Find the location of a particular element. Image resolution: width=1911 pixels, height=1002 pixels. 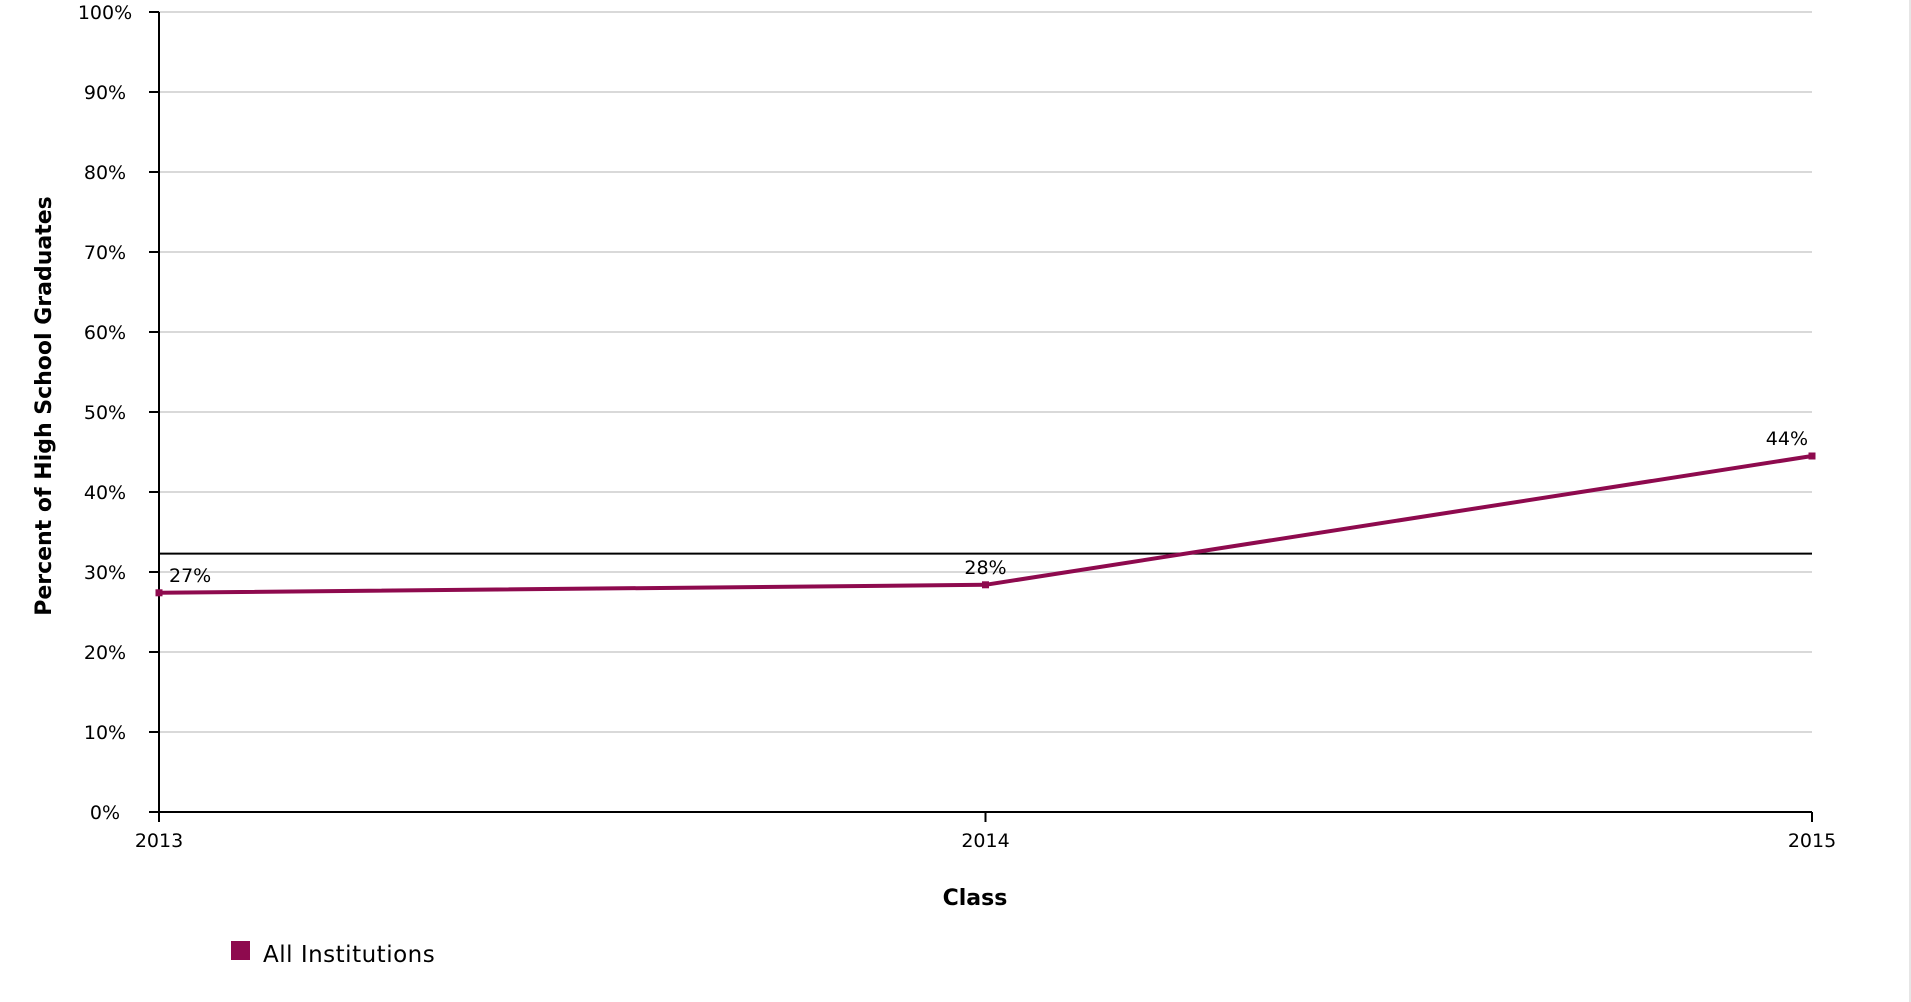

y-tick-label: 70% is located at coordinates (105, 253).